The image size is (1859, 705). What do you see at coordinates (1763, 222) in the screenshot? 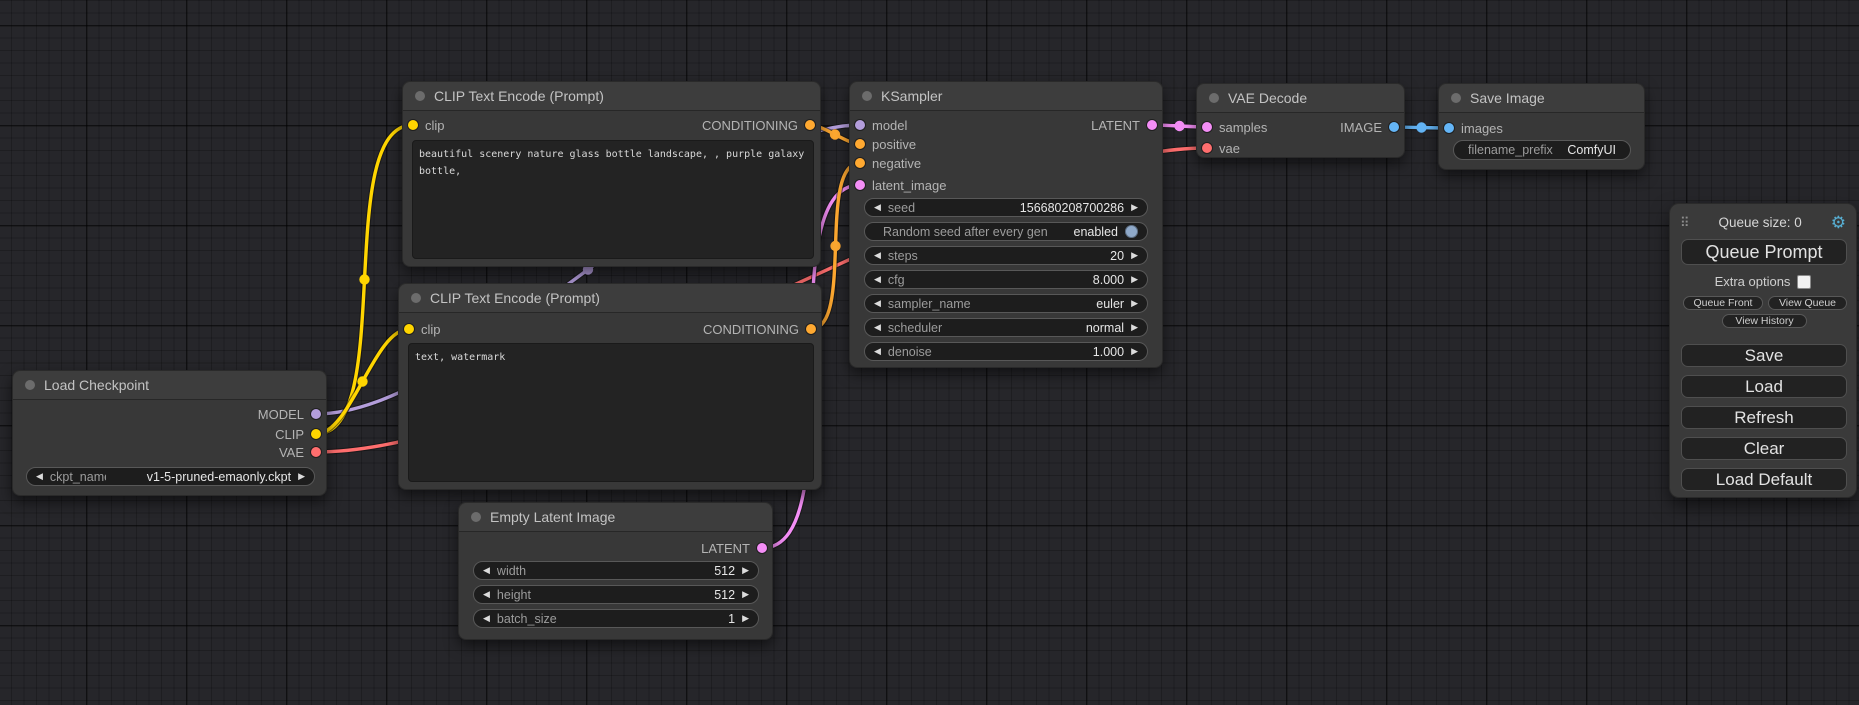
I see `queue-panel-header: ⠿ Queue size: 0 ⚙` at bounding box center [1763, 222].